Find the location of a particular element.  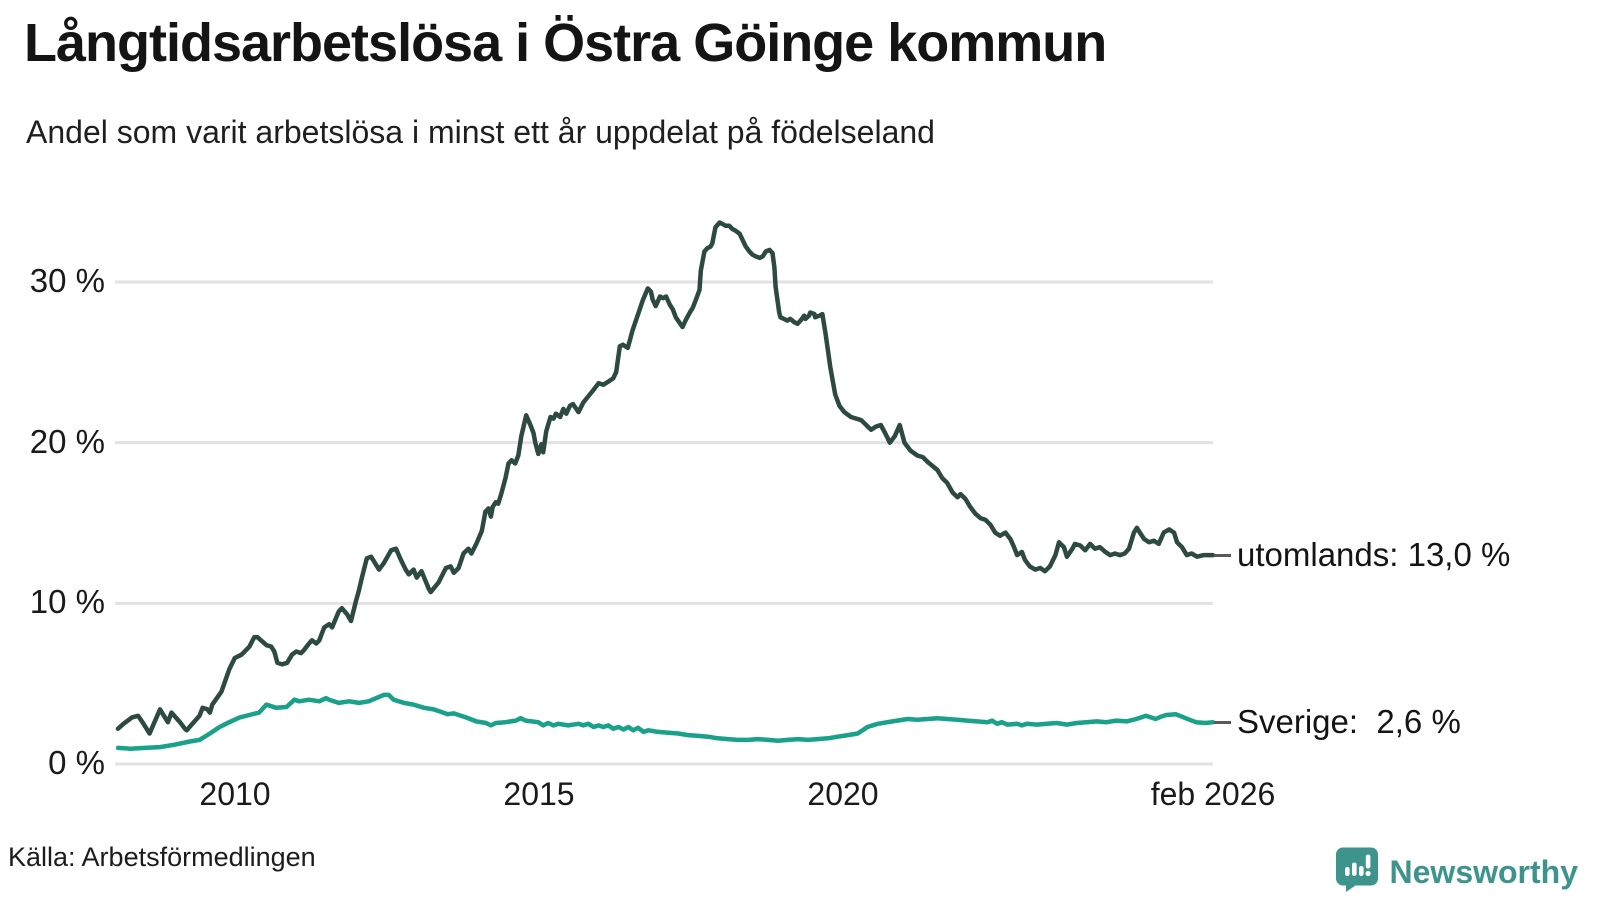

newsworthy-brand-name: Newsworthy is located at coordinates (1483, 871).